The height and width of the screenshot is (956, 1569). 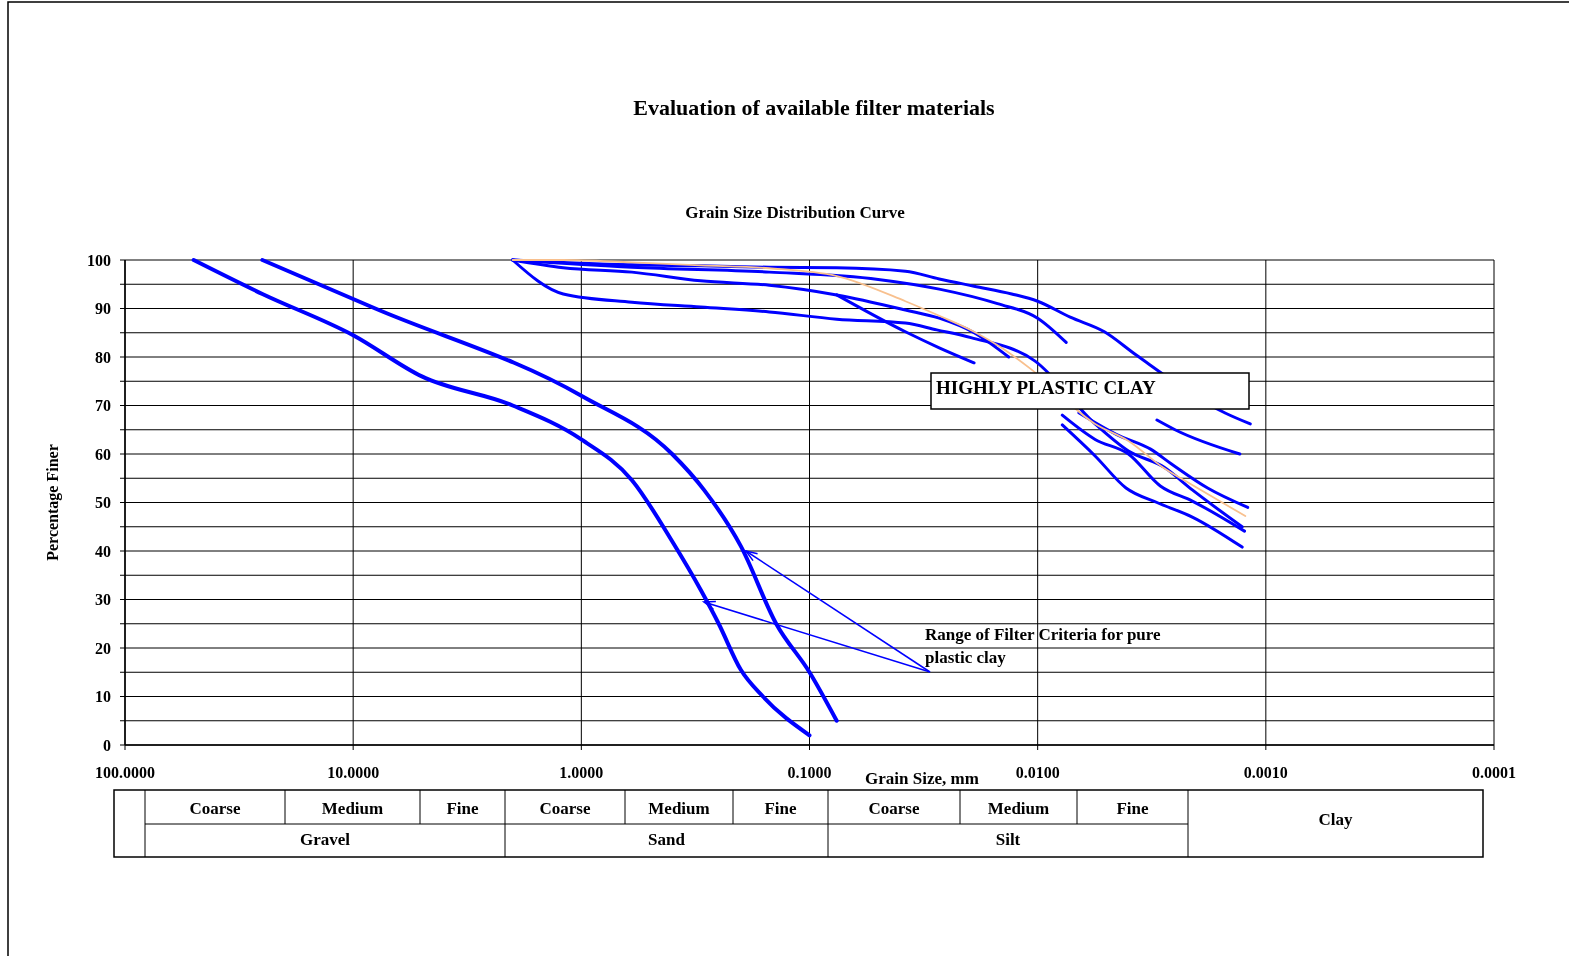 I want to click on y-tick-label: 80, so click(x=103, y=357).